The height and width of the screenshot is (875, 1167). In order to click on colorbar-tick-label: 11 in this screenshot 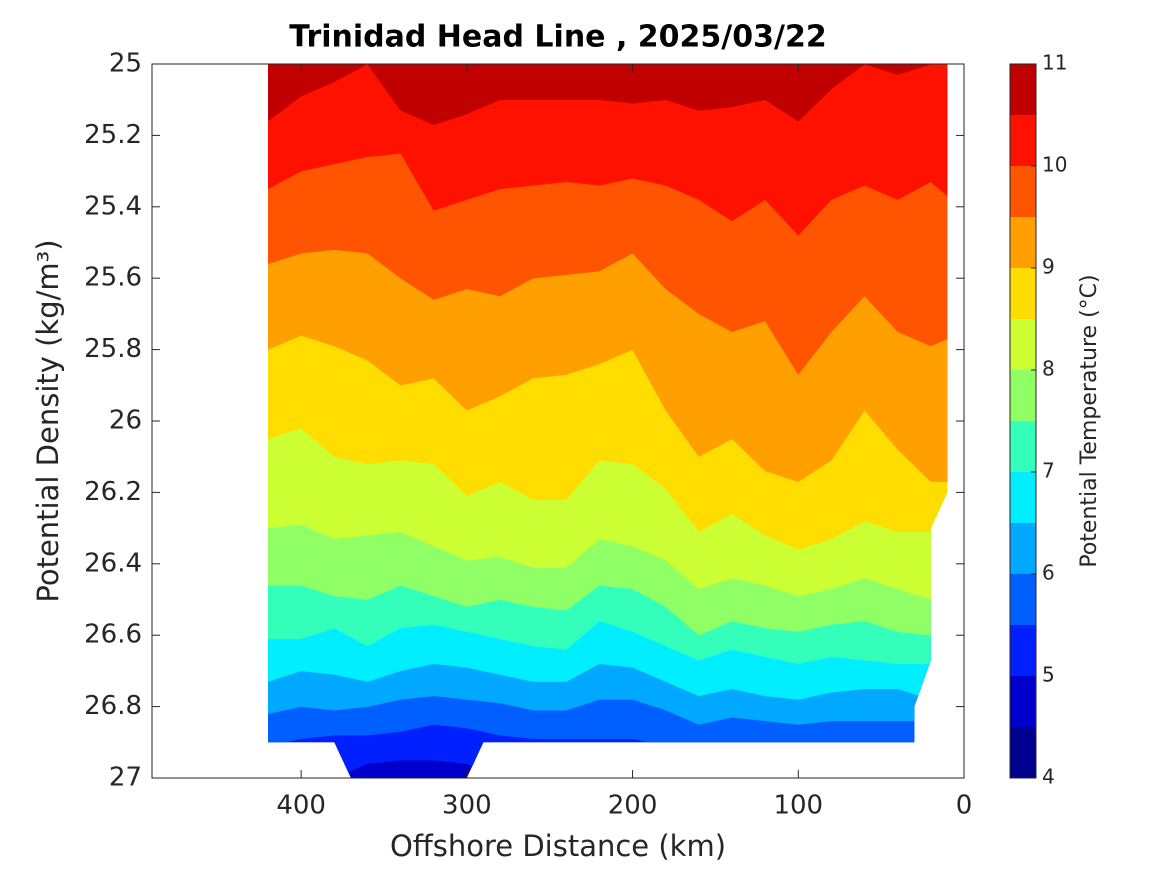, I will do `click(1054, 63)`.